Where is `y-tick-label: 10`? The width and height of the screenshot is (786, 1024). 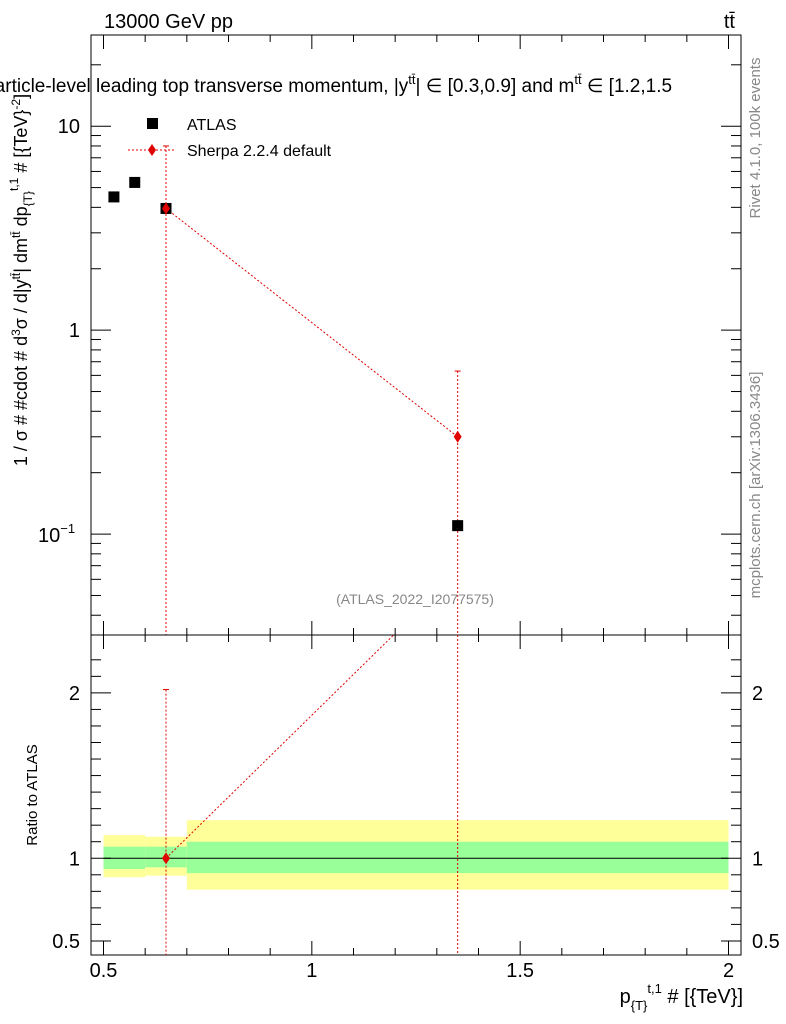 y-tick-label: 10 is located at coordinates (69, 127).